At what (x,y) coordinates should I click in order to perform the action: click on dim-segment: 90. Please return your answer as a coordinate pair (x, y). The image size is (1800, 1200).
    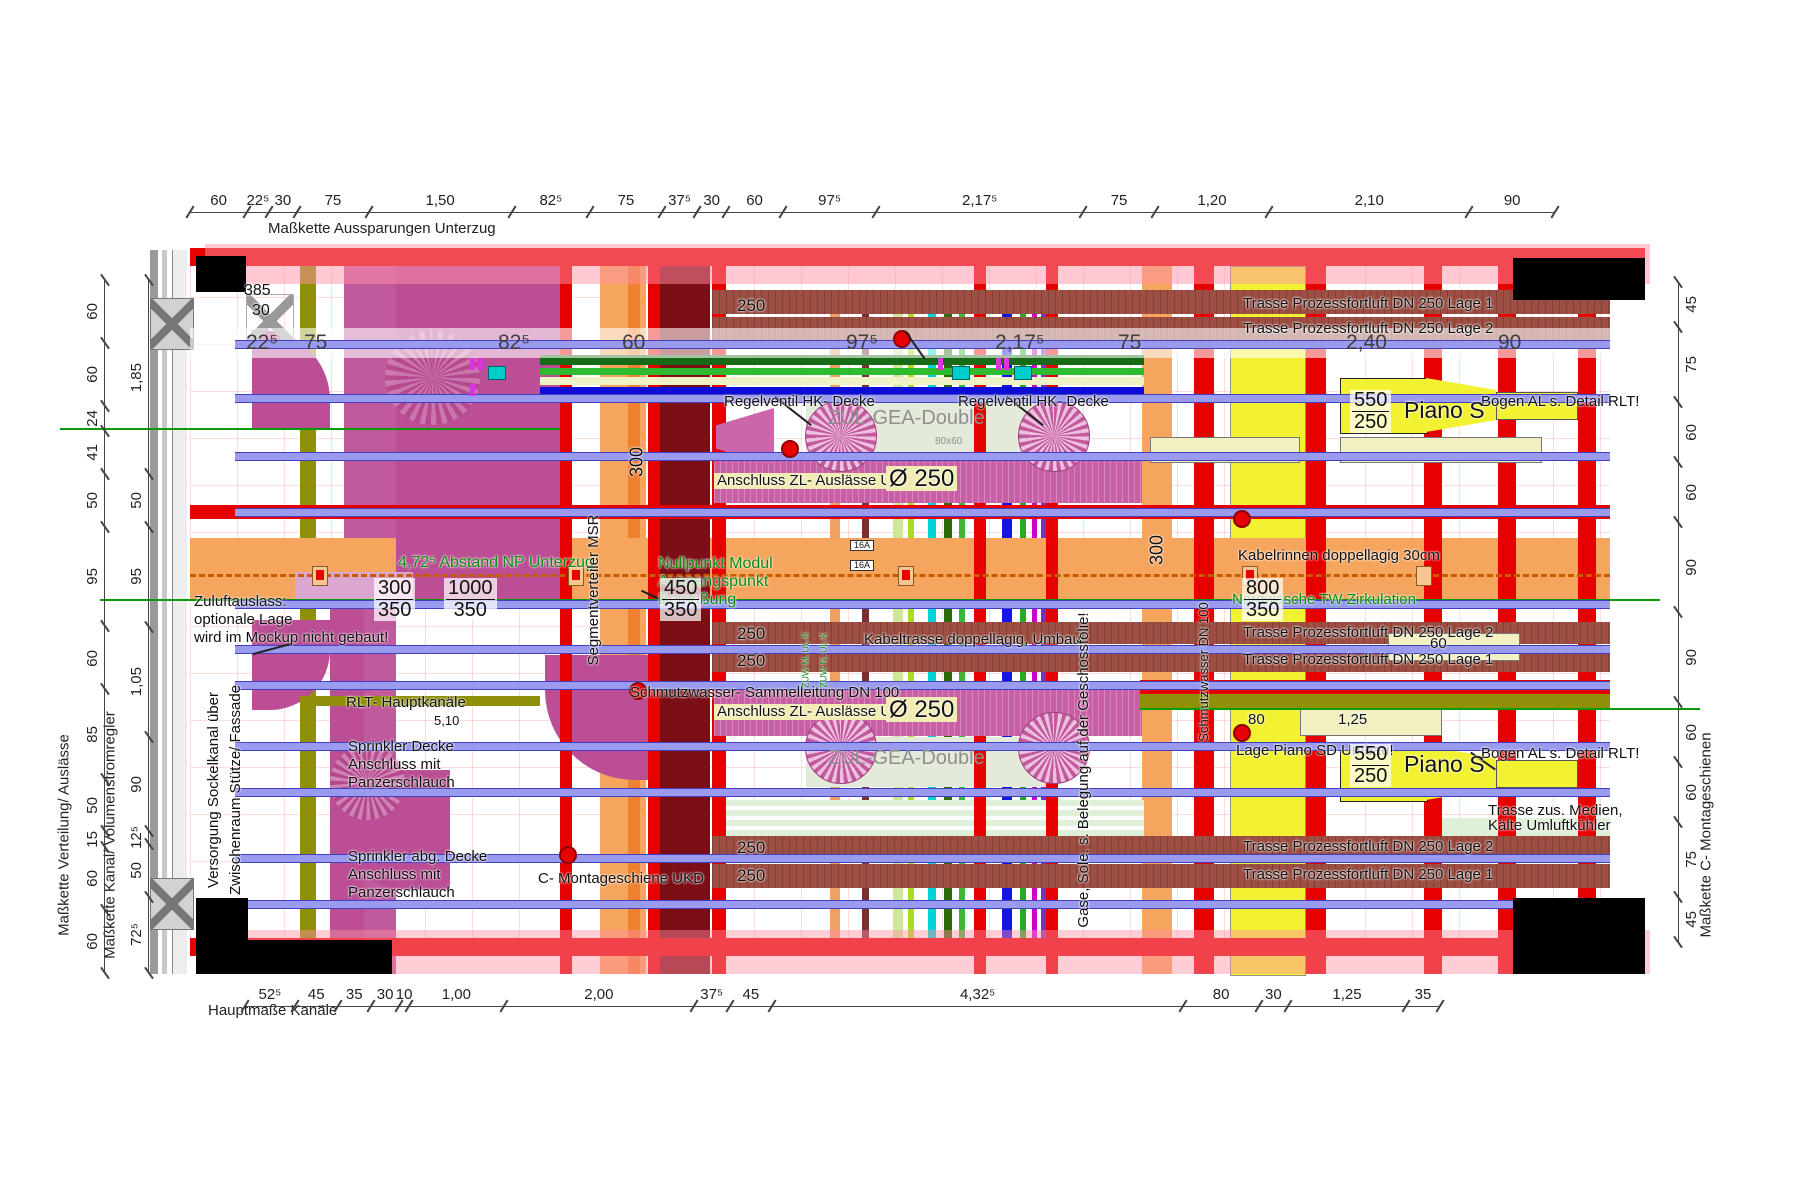
    Looking at the image, I should click on (1691, 657).